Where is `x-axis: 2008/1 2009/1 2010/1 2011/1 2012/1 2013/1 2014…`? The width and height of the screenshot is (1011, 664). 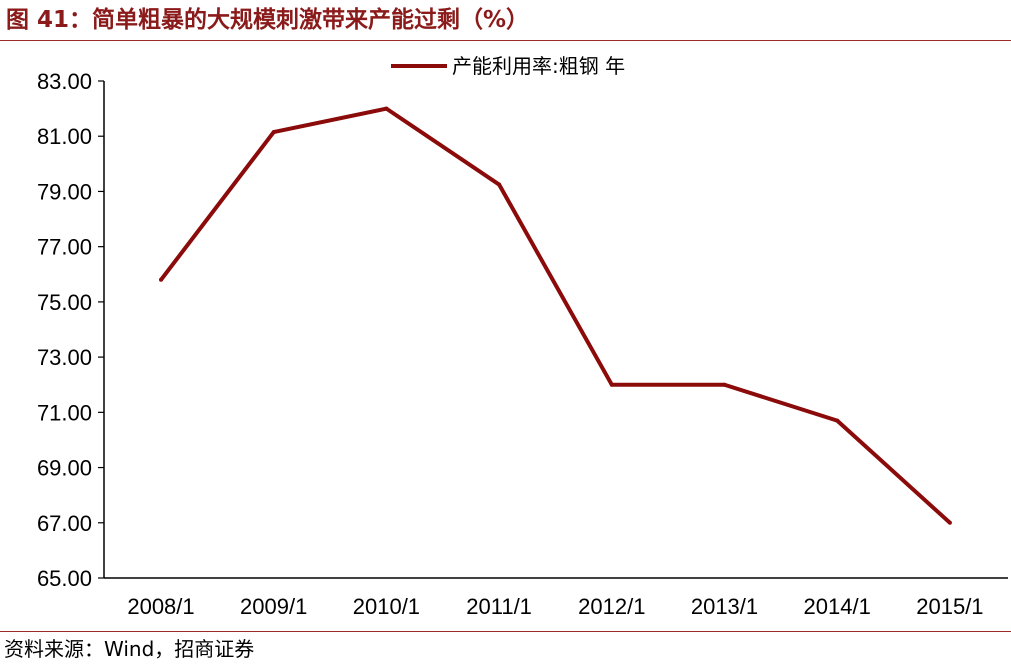
x-axis: 2008/1 2009/1 2010/1 2011/1 2012/1 2013/1 2014… is located at coordinates (556, 598).